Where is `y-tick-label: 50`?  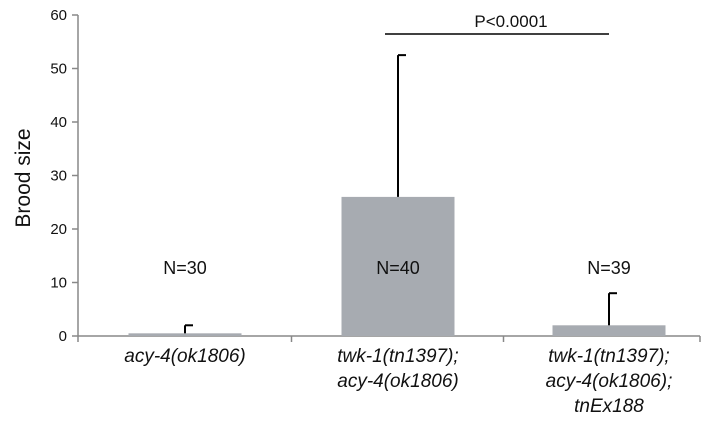 y-tick-label: 50 is located at coordinates (58, 69).